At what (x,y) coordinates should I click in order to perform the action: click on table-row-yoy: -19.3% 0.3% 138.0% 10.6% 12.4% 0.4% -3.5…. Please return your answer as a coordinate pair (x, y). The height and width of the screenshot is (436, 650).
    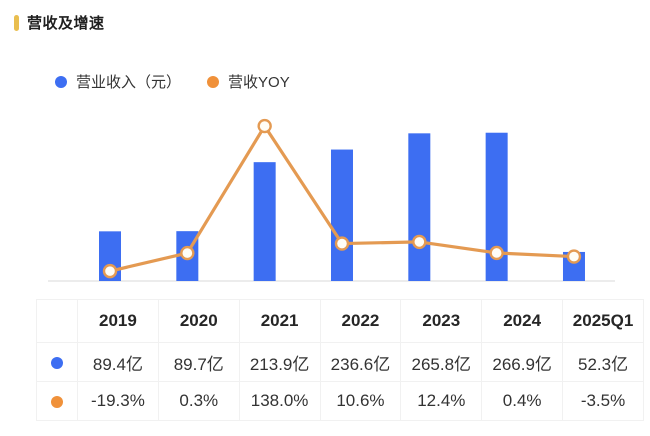
    Looking at the image, I should click on (340, 401).